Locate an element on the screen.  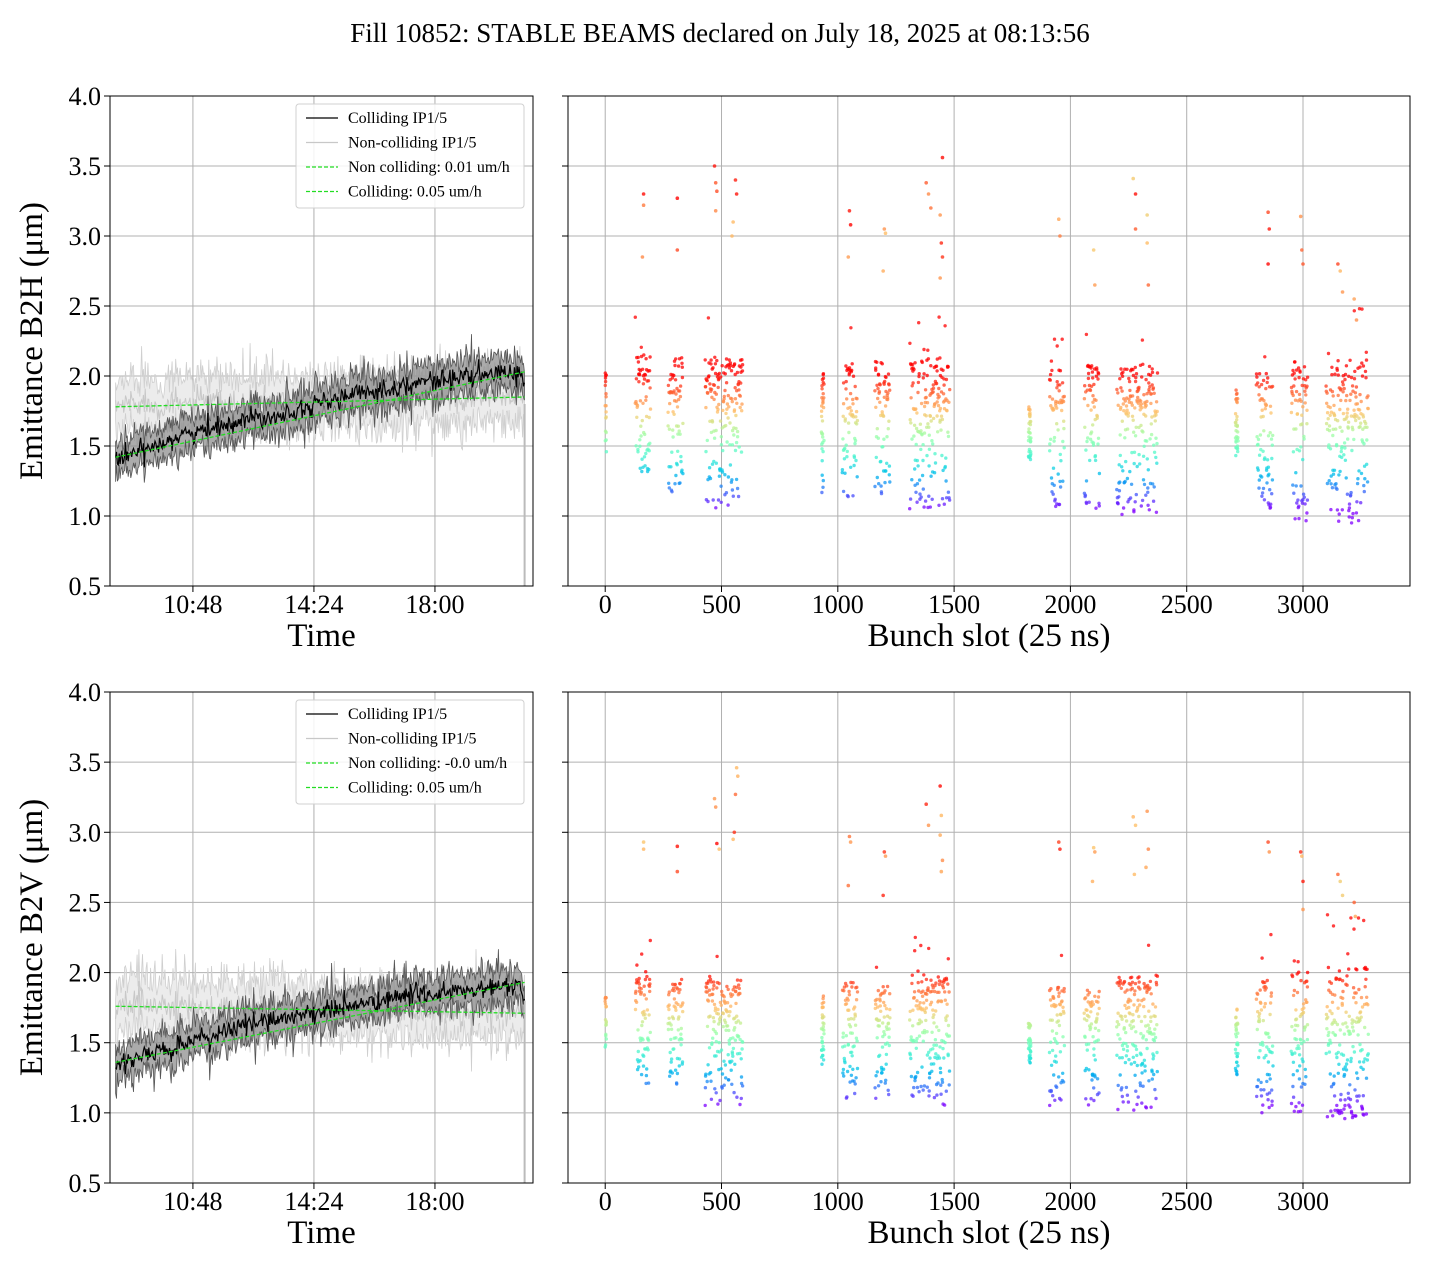
y-axis-label: Emittance B2H (μm) is located at coordinates (32, 341).